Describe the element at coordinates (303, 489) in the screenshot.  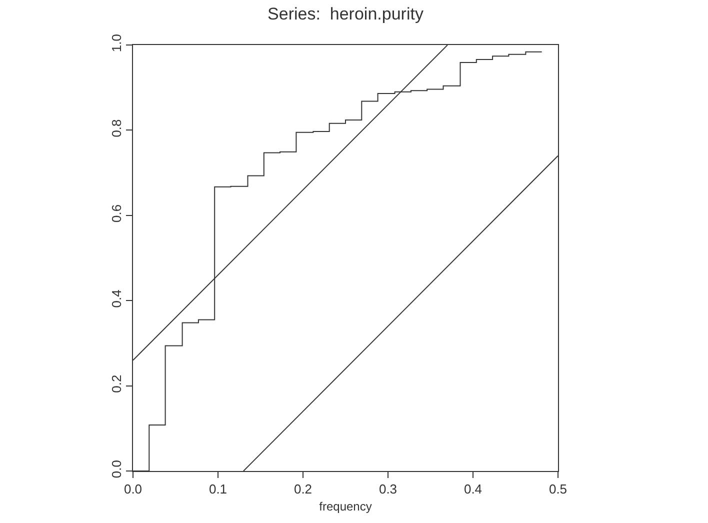
I see `x-tick-label: 0.2` at that location.